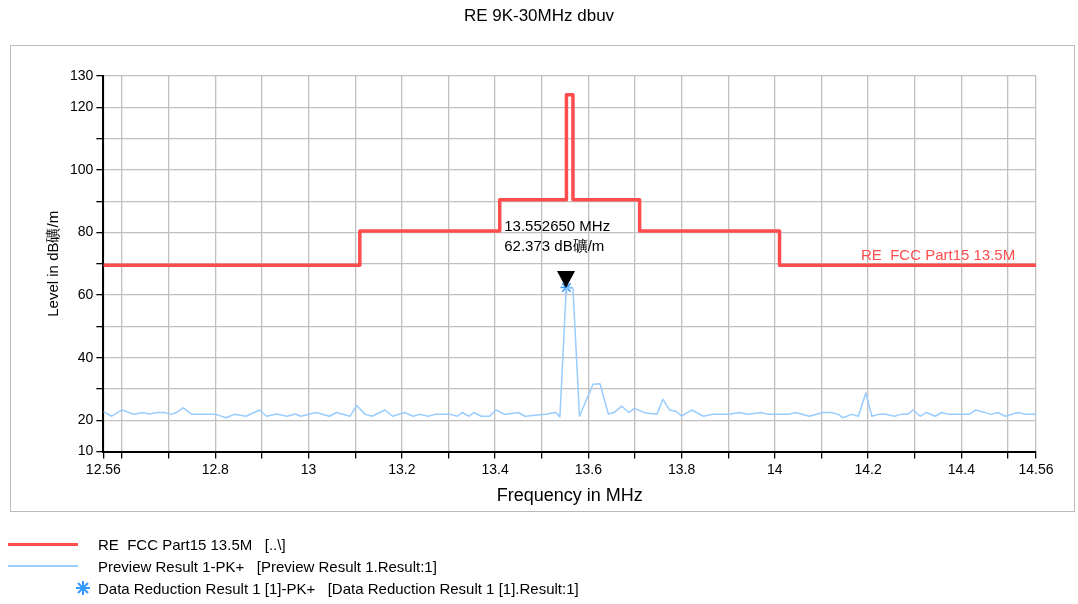 This screenshot has height=604, width=1078. I want to click on y-tick-label: 120, so click(82, 106).